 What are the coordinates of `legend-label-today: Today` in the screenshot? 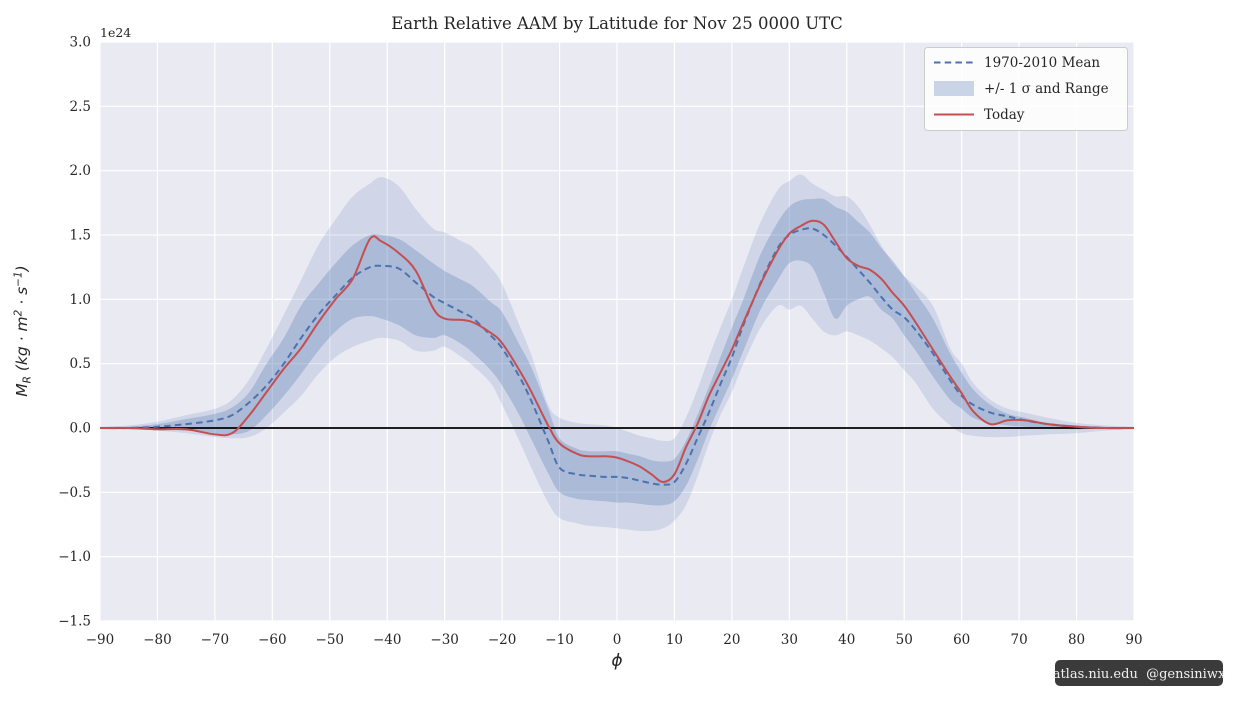 It's located at (1004, 115).